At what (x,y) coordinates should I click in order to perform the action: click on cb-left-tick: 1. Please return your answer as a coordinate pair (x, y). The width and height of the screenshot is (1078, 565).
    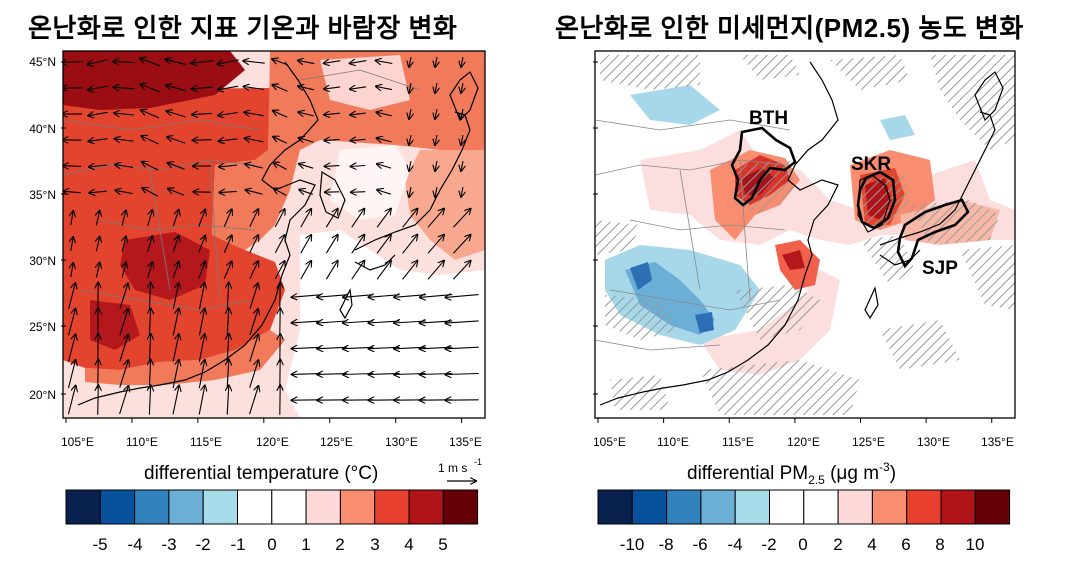
    Looking at the image, I should click on (305, 544).